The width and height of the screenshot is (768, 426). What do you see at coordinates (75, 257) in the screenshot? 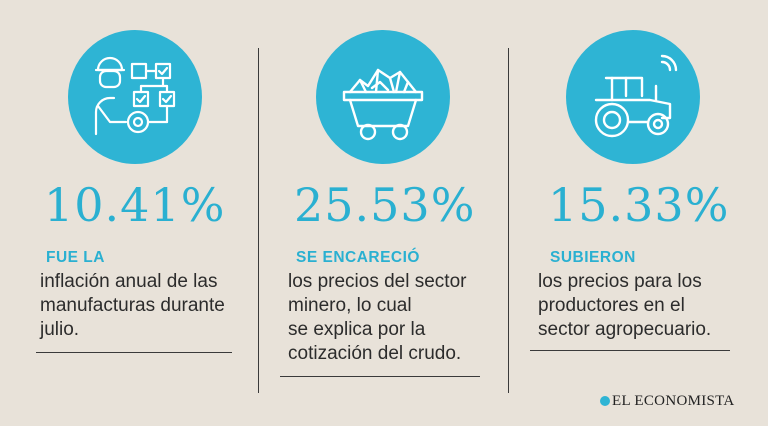
I see `stat-heading: FUE LA` at bounding box center [75, 257].